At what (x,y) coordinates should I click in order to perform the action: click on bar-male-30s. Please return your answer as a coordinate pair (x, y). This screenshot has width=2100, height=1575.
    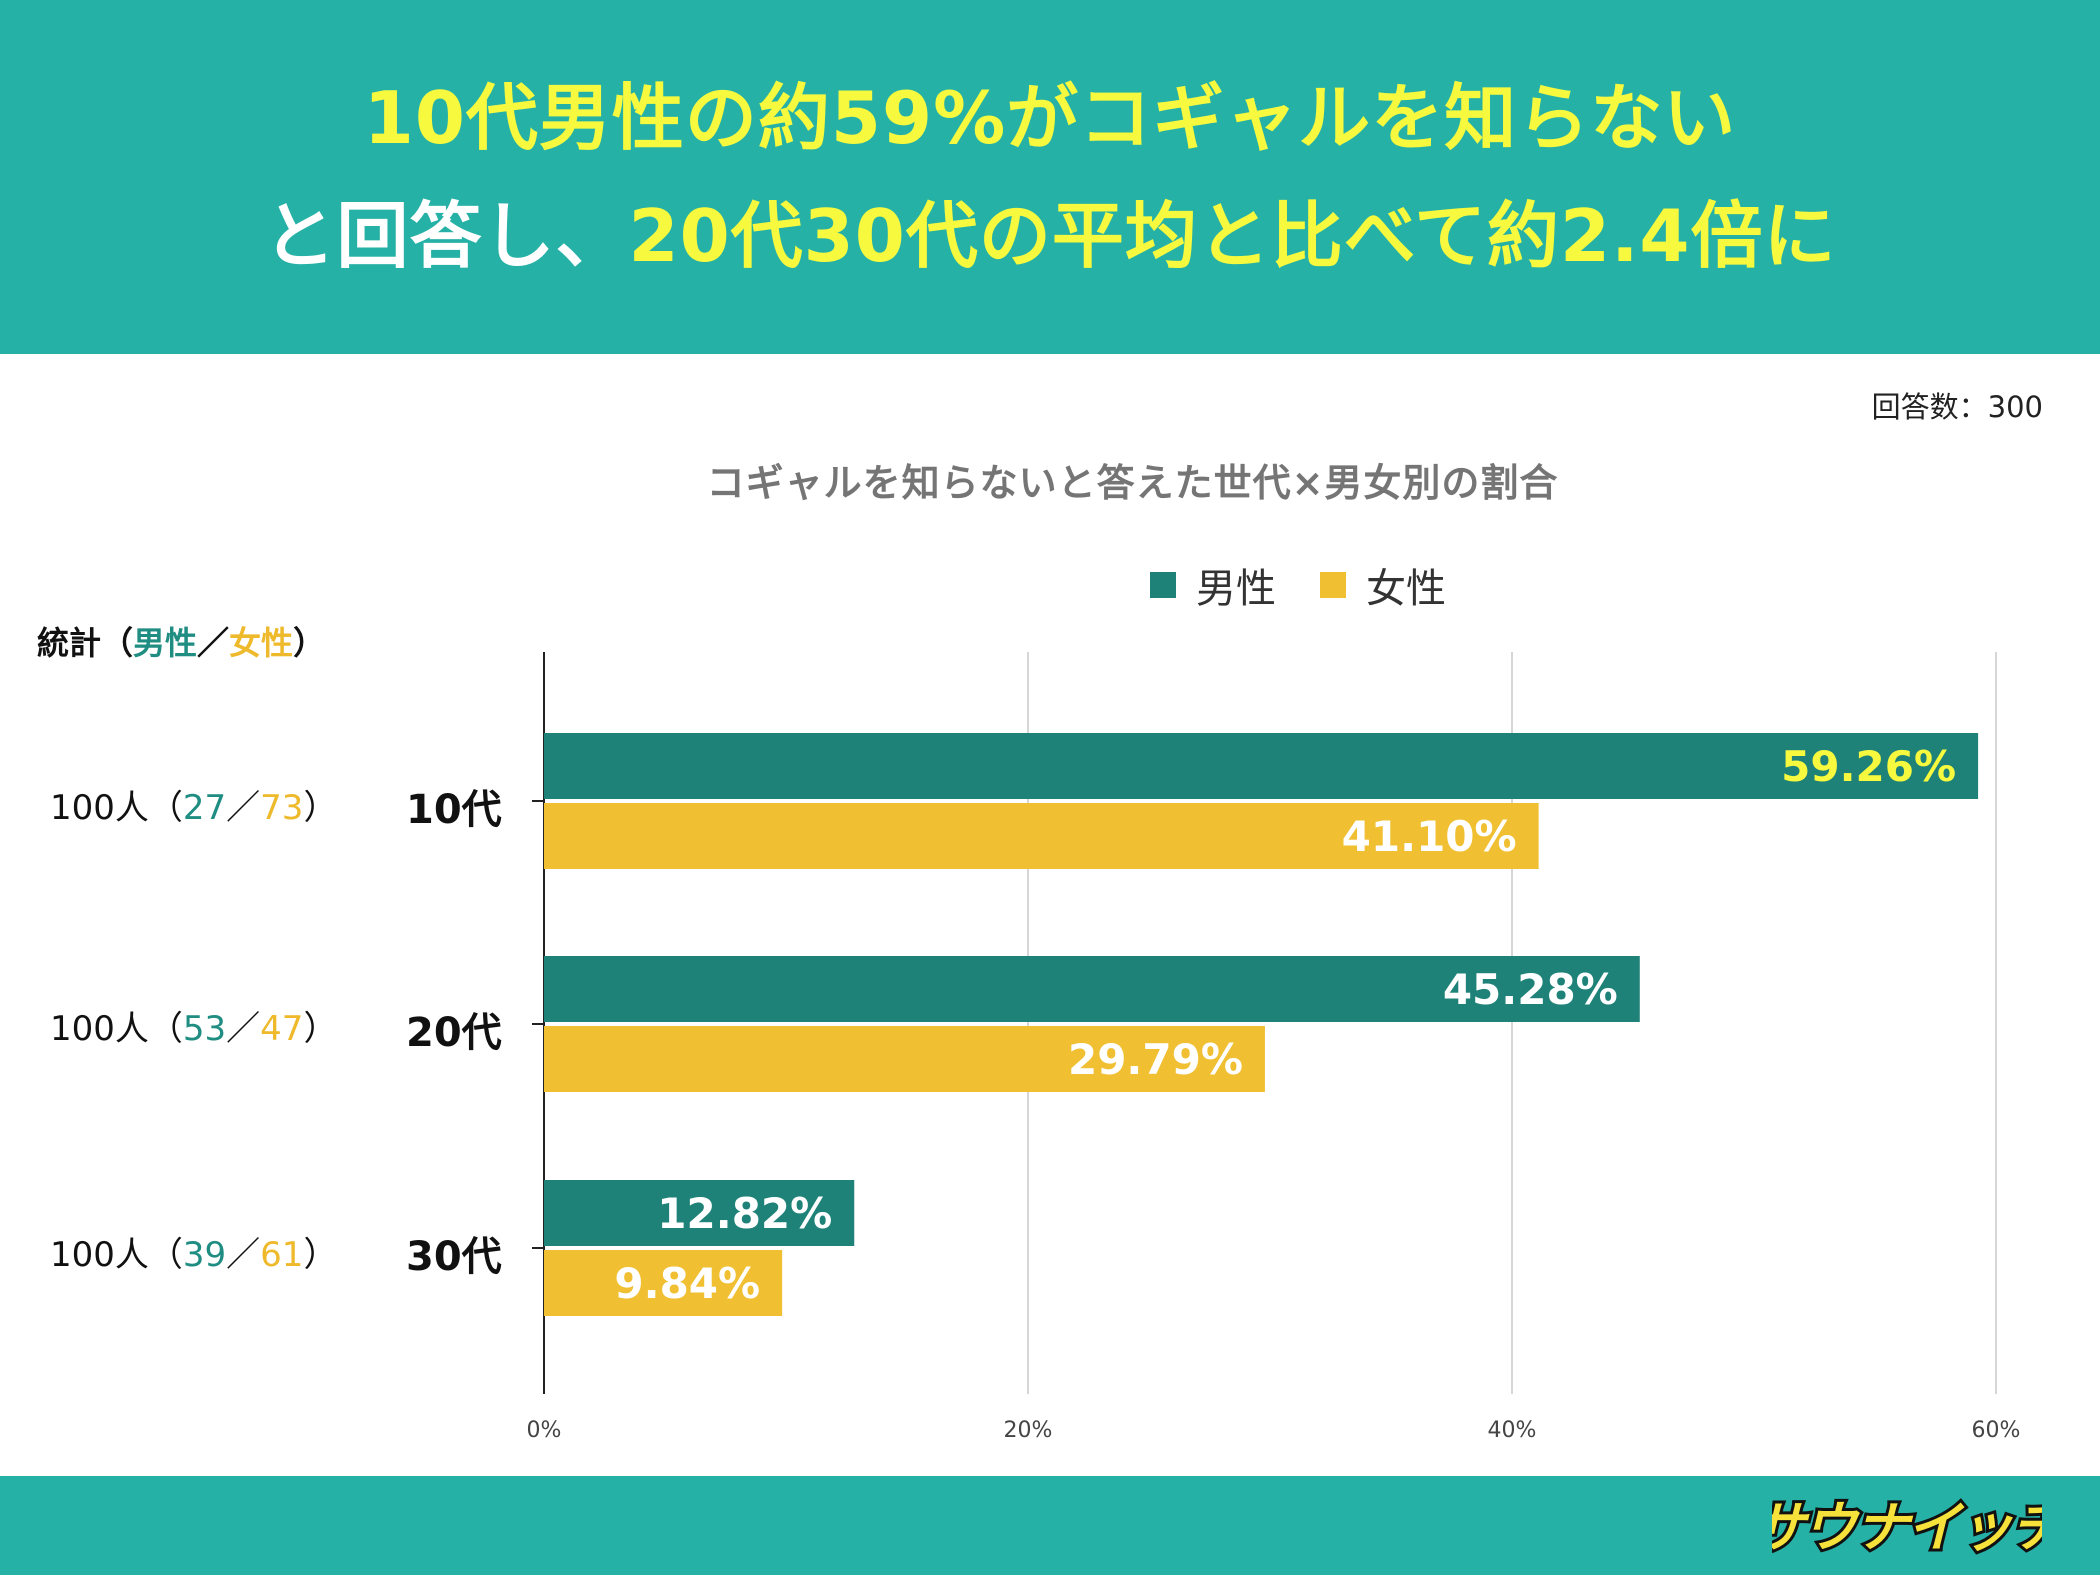
    Looking at the image, I should click on (699, 1213).